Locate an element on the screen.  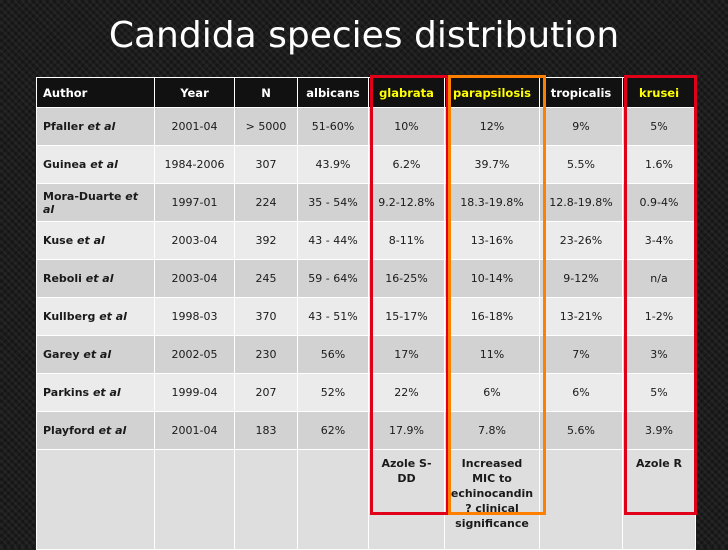
author-cell: Mora-Duarte et al is located at coordinates (95, 202).